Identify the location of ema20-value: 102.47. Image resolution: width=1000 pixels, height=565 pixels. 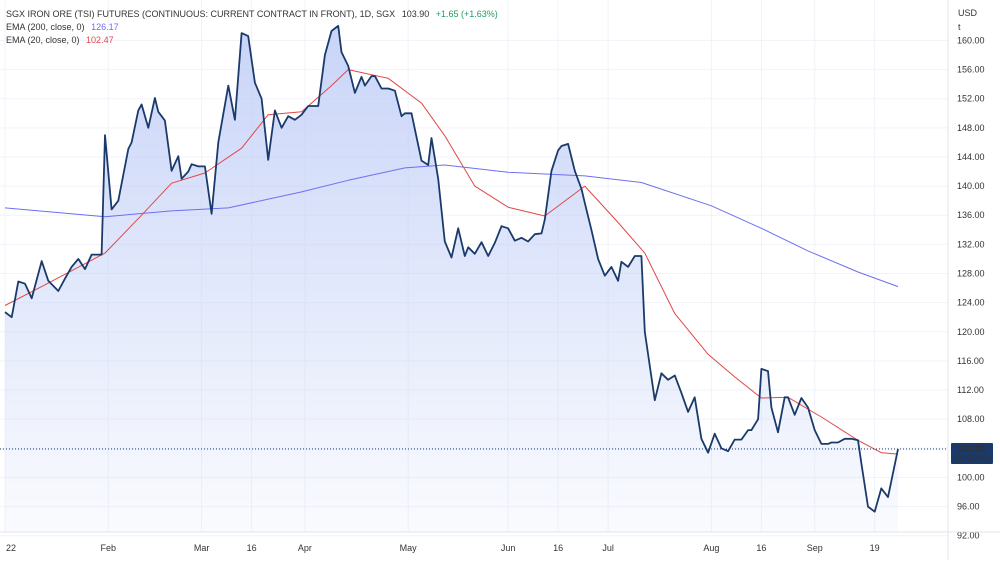
(100, 40).